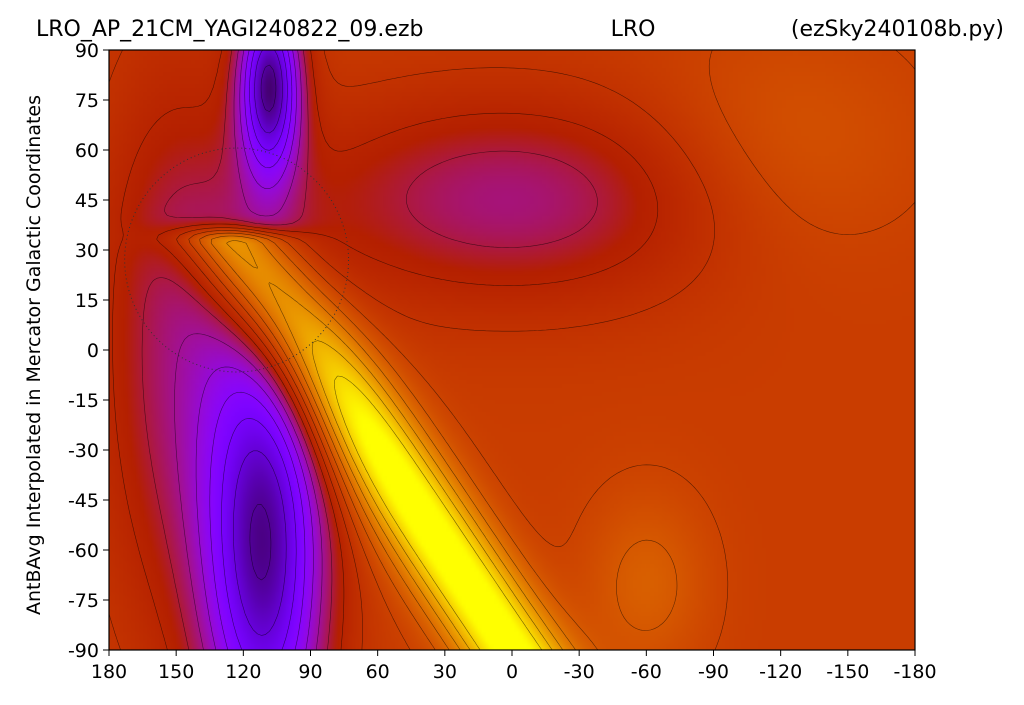 Image resolution: width=1024 pixels, height=705 pixels. What do you see at coordinates (83, 501) in the screenshot?
I see `y-tick-label: -45` at bounding box center [83, 501].